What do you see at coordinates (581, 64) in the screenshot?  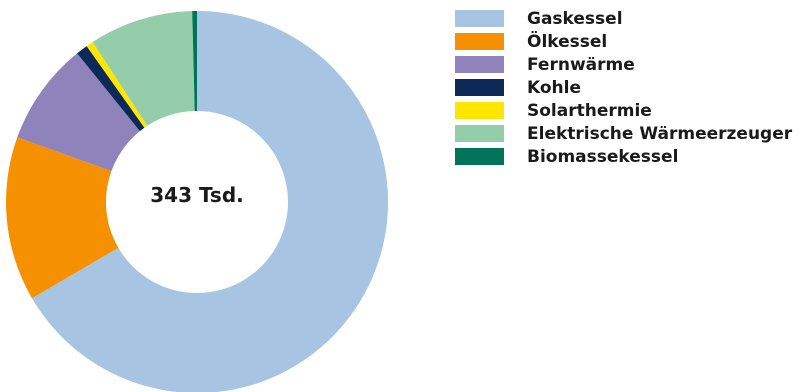 I see `legend-label: Fernwärme` at bounding box center [581, 64].